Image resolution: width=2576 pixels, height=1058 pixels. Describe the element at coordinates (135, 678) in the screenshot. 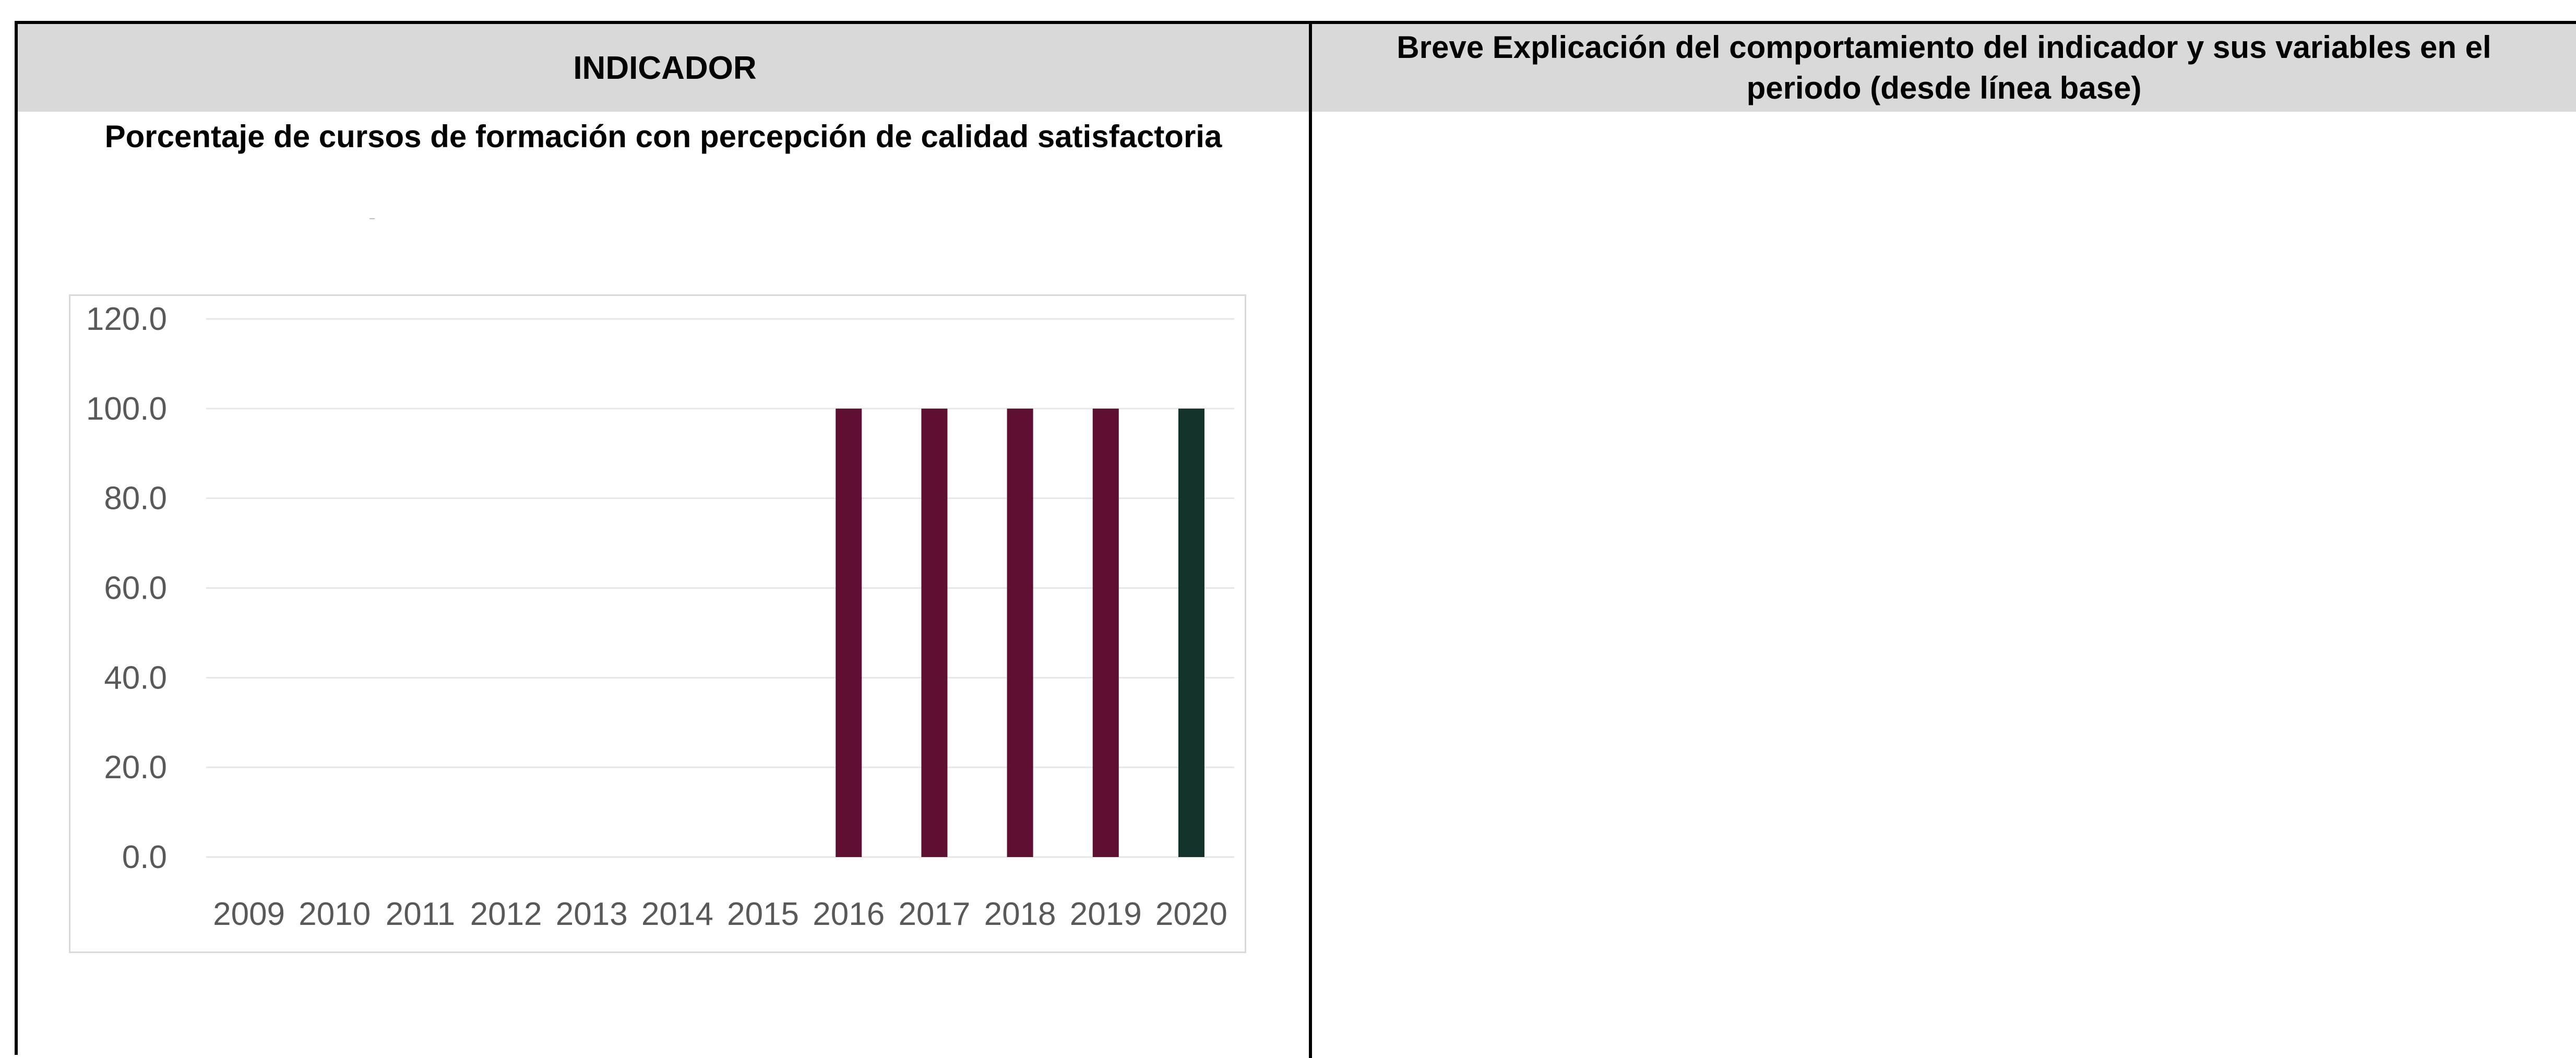

I see `y-tick-label: 40.0` at that location.